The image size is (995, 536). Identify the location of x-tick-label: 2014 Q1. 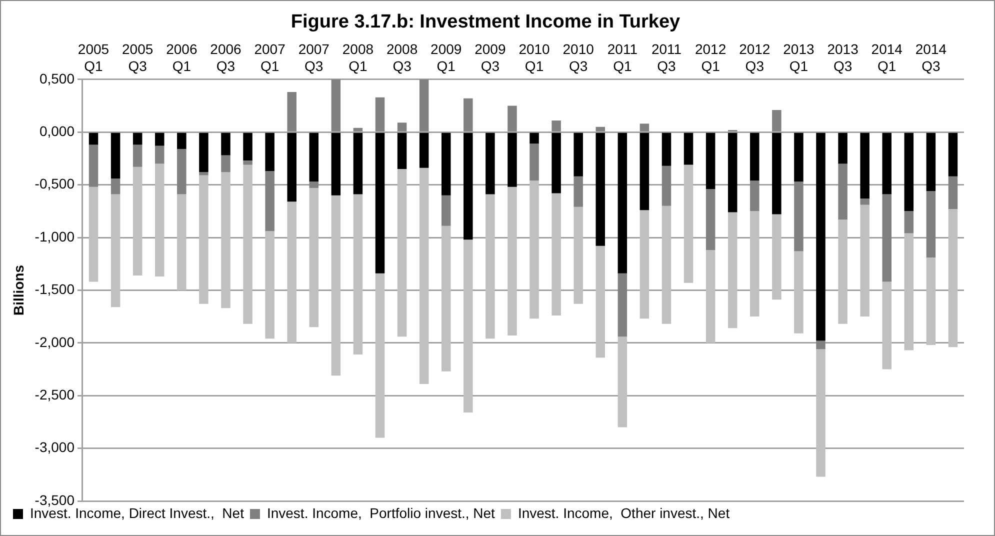
(887, 57).